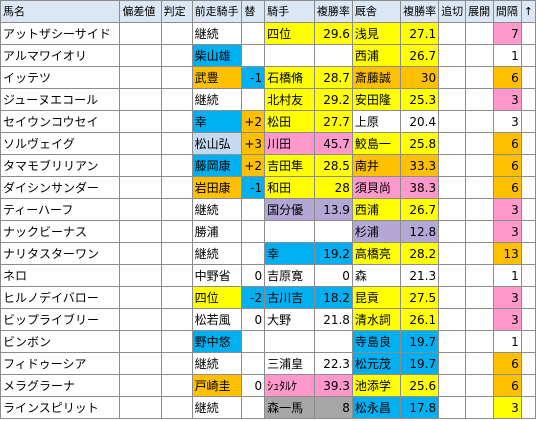  Describe the element at coordinates (217, 297) in the screenshot. I see `cell-prev-jockey: 四位` at that location.